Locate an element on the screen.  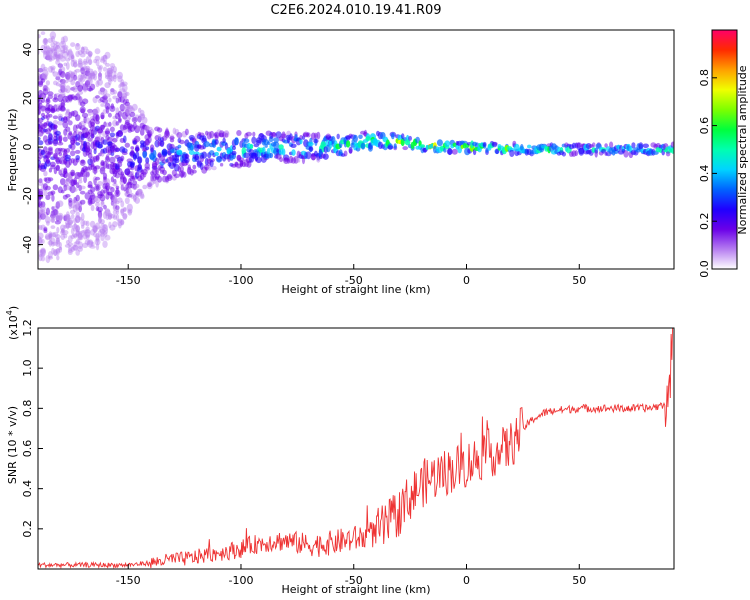
spectrogram-y-tick-label: -20 is located at coordinates (27, 196).